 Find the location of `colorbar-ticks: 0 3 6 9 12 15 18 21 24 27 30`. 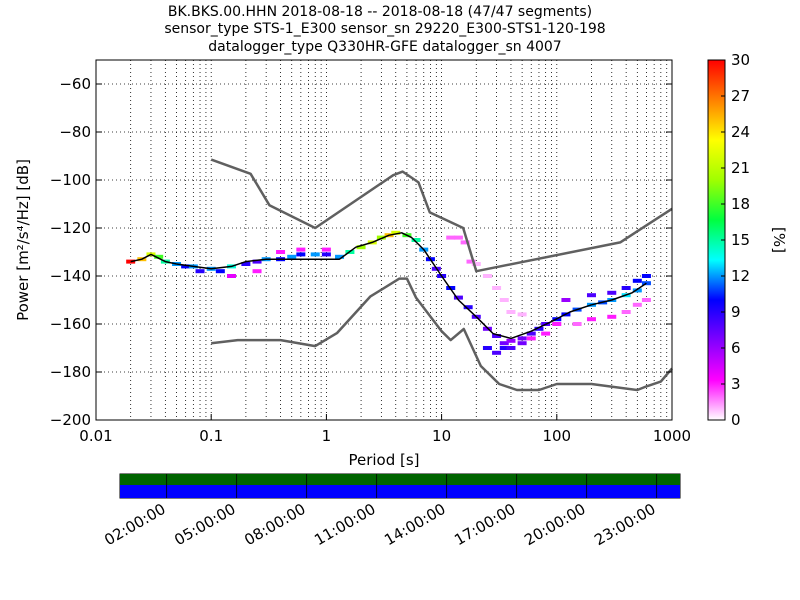

colorbar-ticks: 0 3 6 9 12 15 18 21 24 27 30 is located at coordinates (735, 240).